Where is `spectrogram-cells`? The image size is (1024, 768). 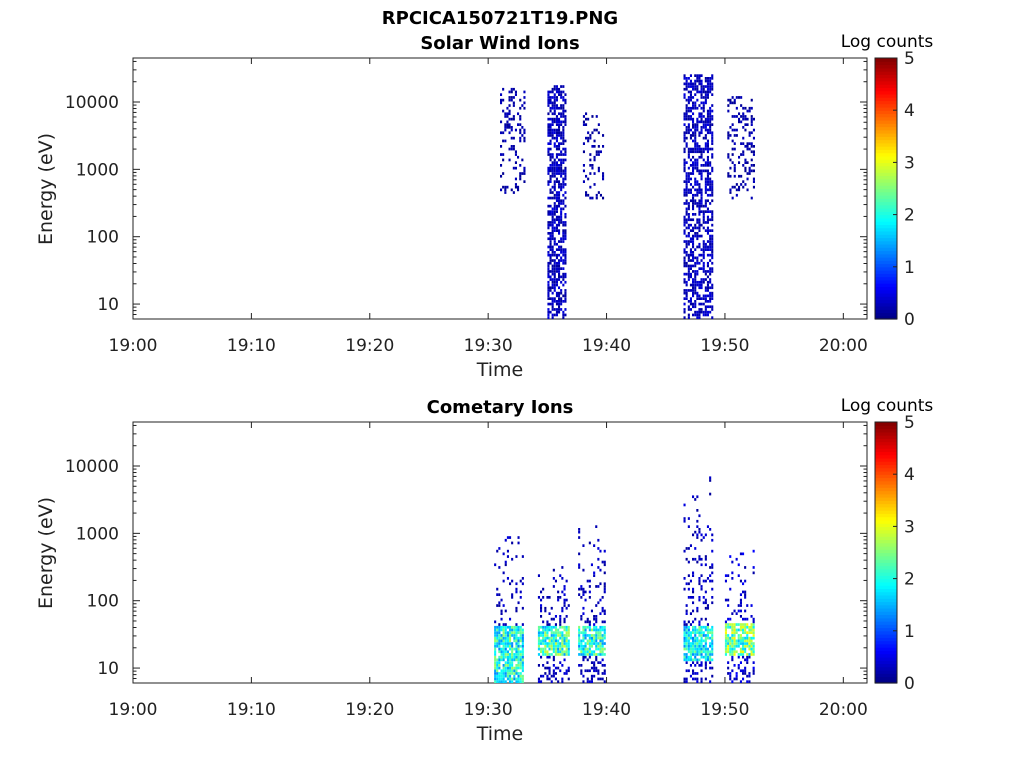
spectrogram-cells is located at coordinates (627, 196).